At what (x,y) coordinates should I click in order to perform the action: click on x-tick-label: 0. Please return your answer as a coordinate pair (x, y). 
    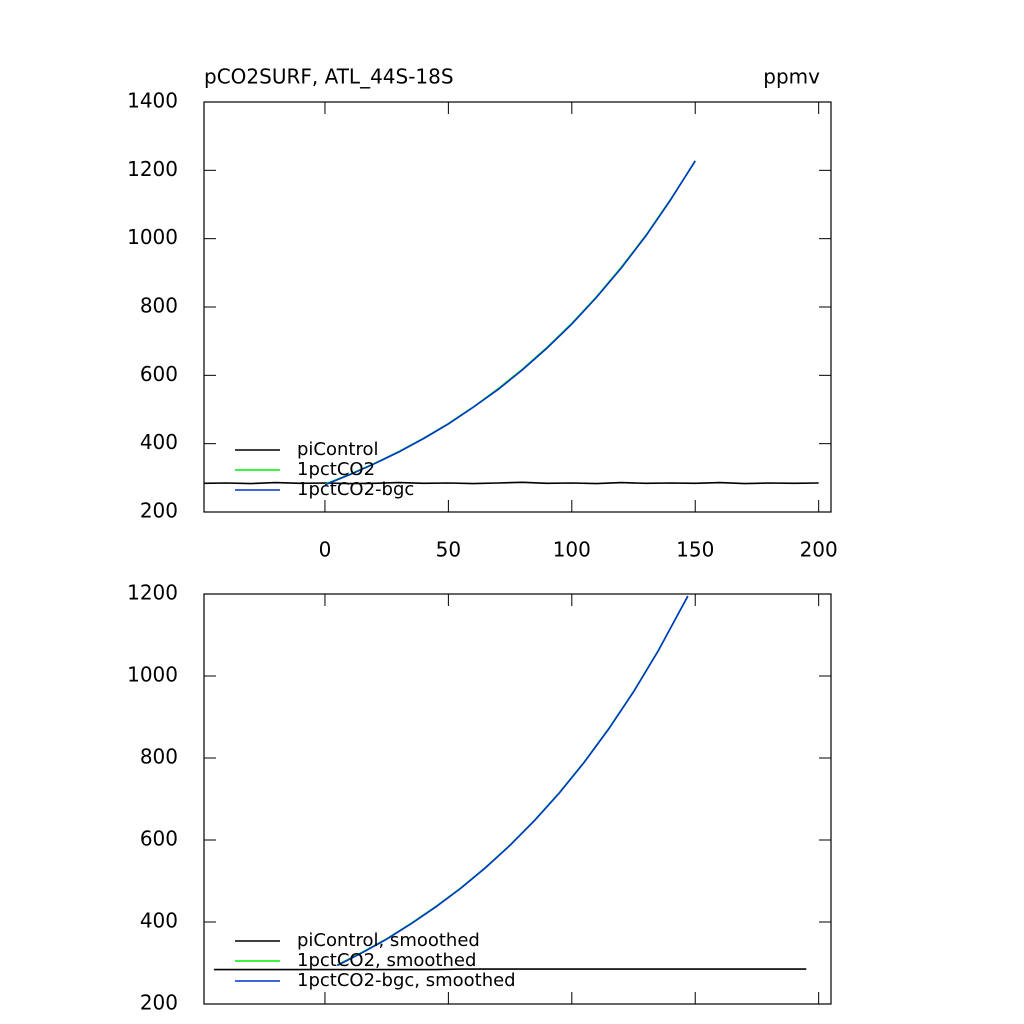
    Looking at the image, I should click on (325, 550).